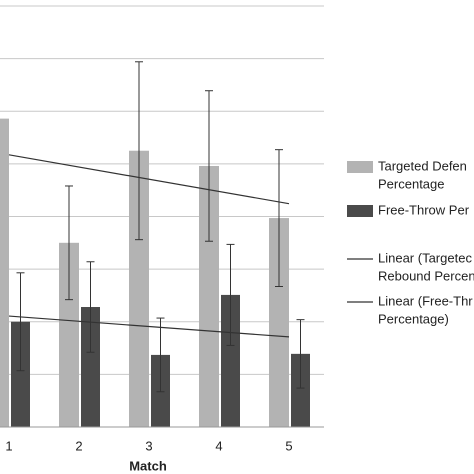 The height and width of the screenshot is (474, 474). Describe the element at coordinates (8, 445) in the screenshot. I see `x-tick-label: 1` at that location.